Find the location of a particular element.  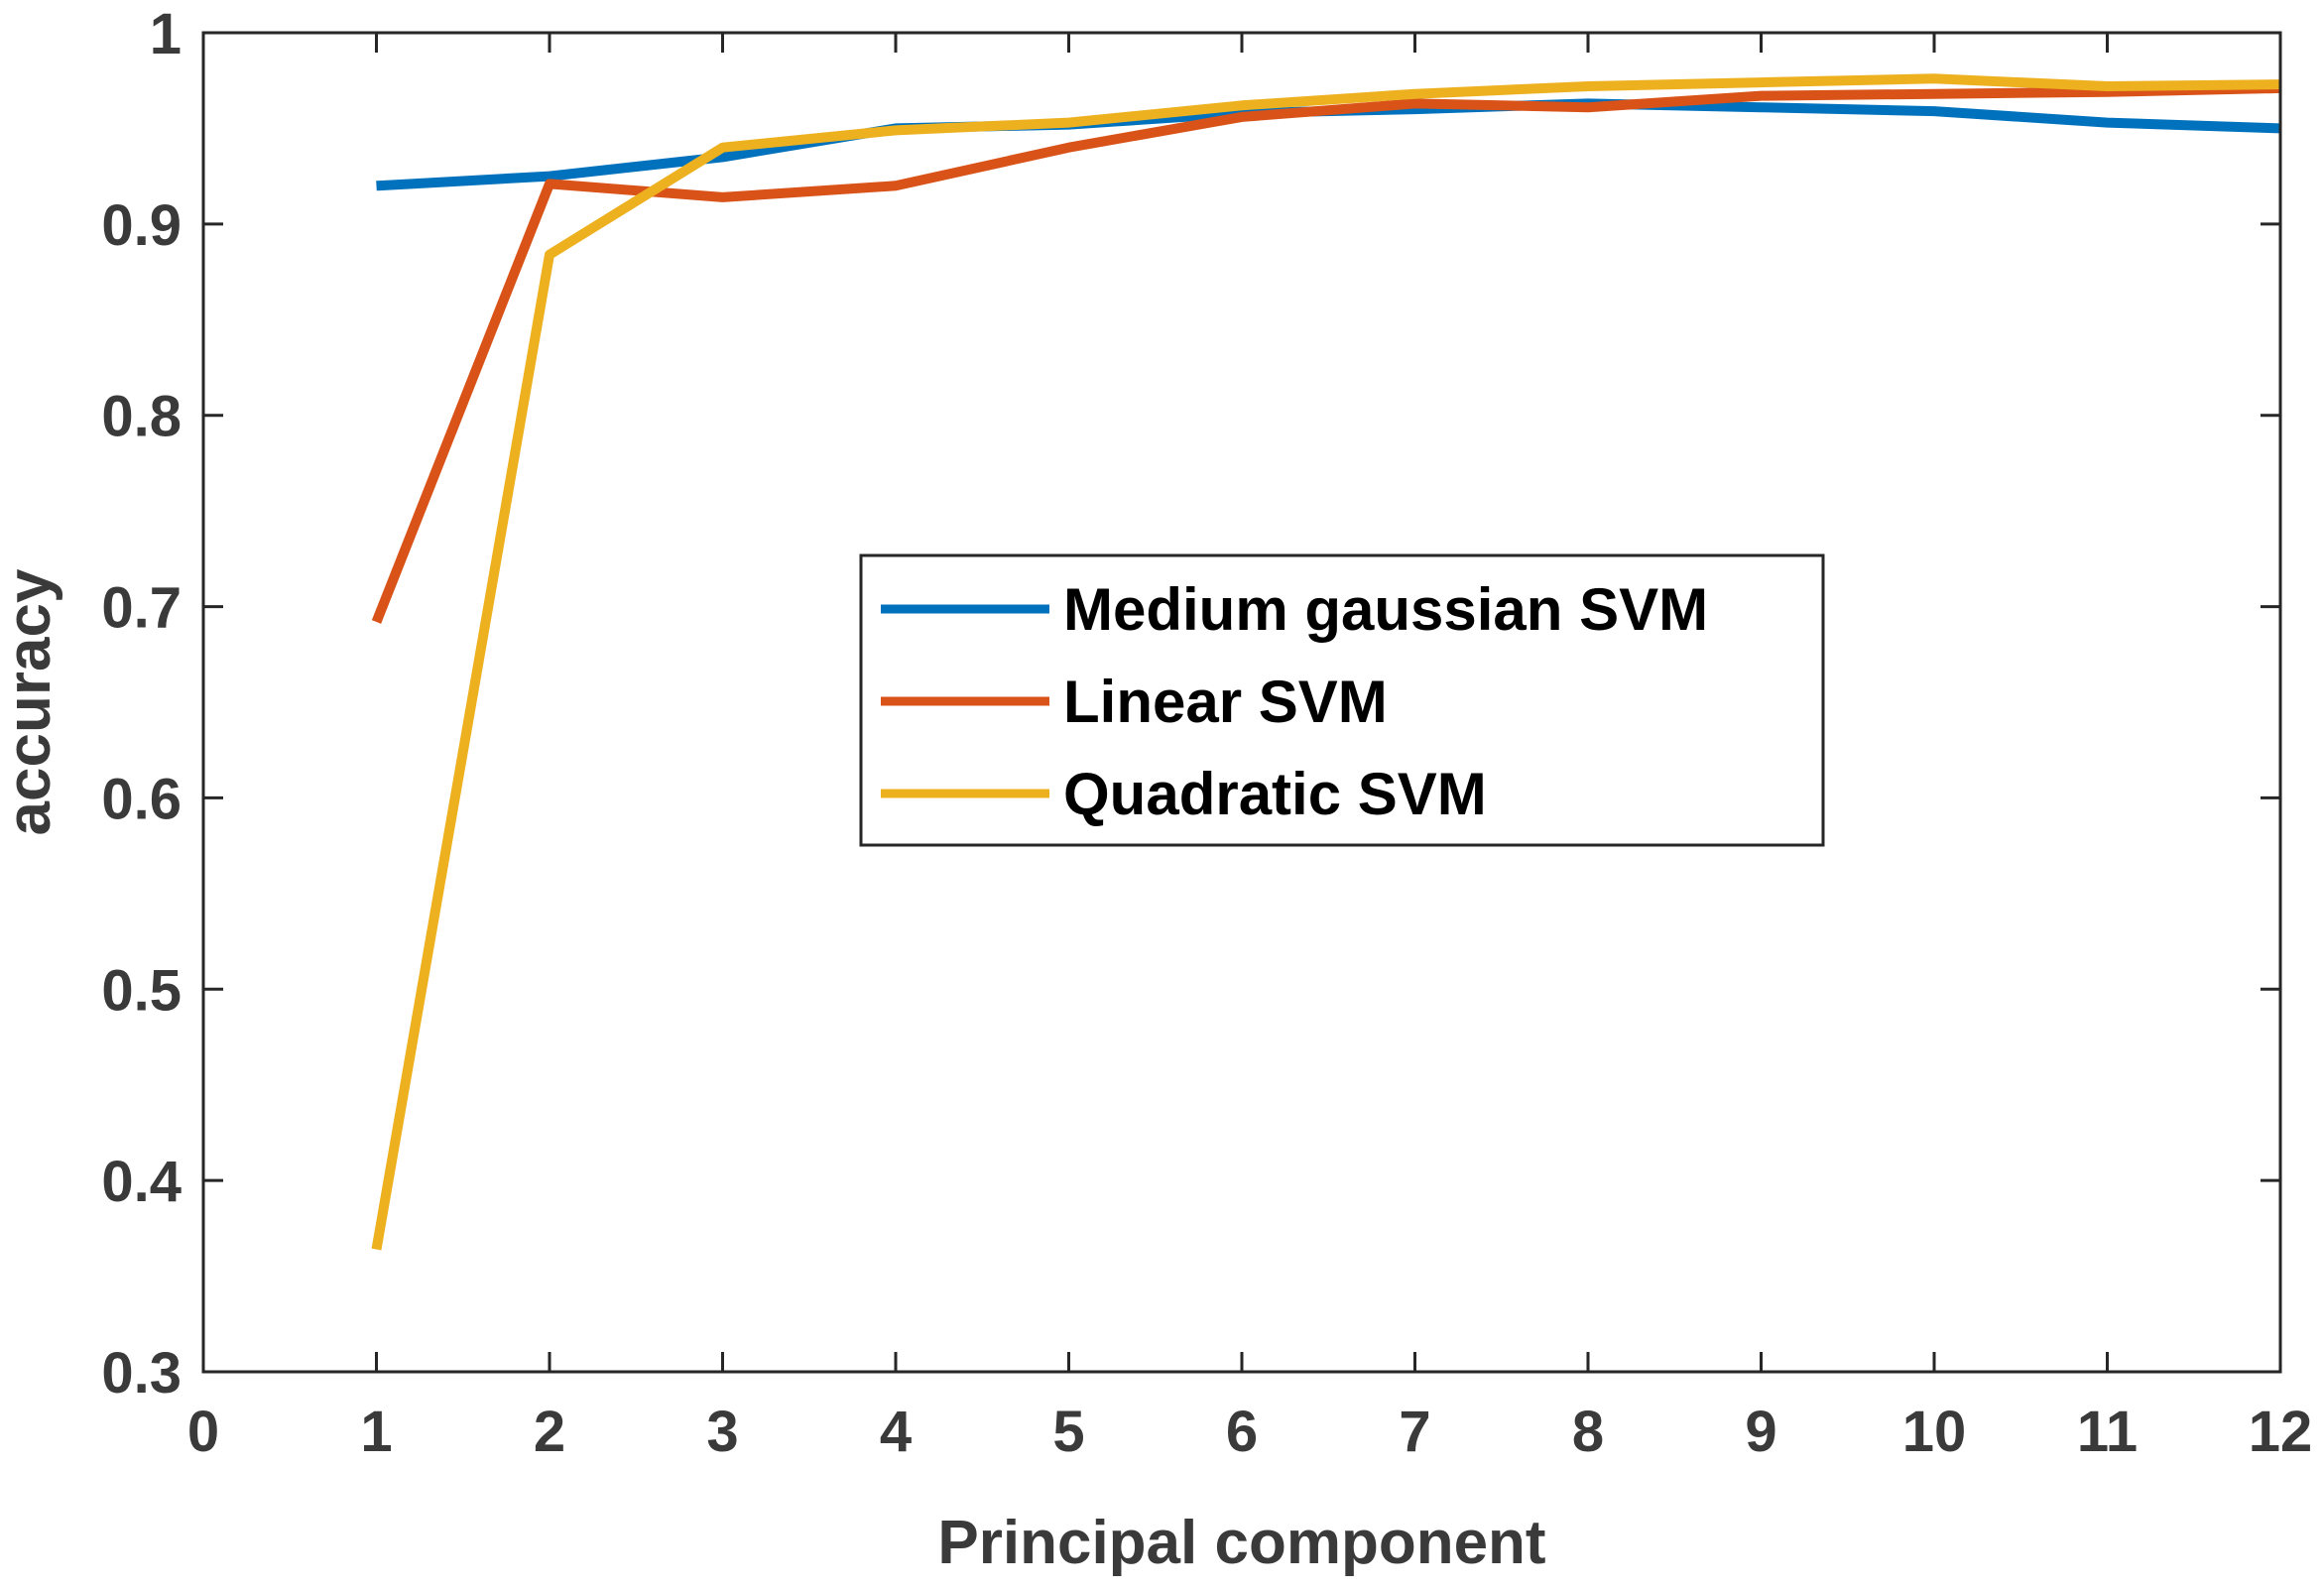

x-tick-label: 12 is located at coordinates (2281, 1432).